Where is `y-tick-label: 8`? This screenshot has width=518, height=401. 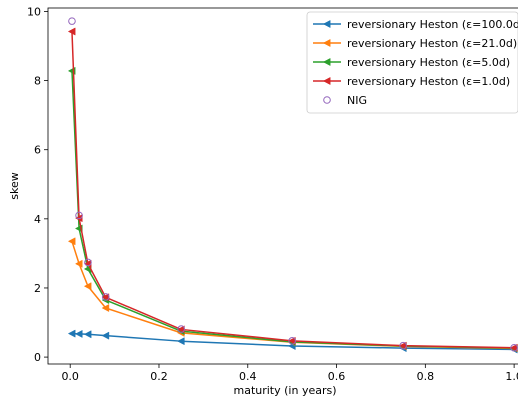 y-tick-label: 8 is located at coordinates (37, 81).